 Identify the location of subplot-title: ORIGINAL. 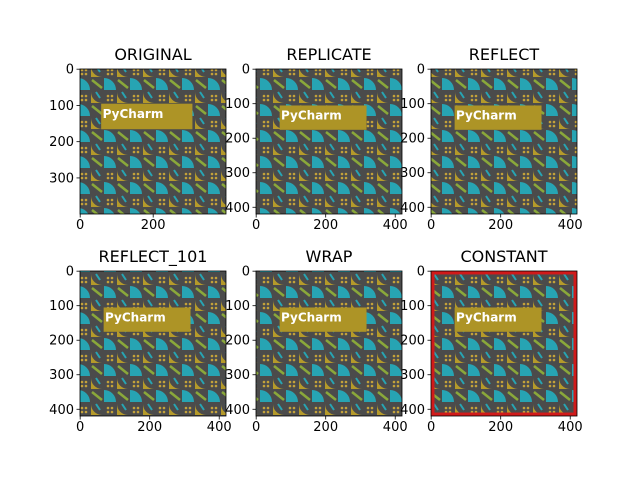
(152, 54).